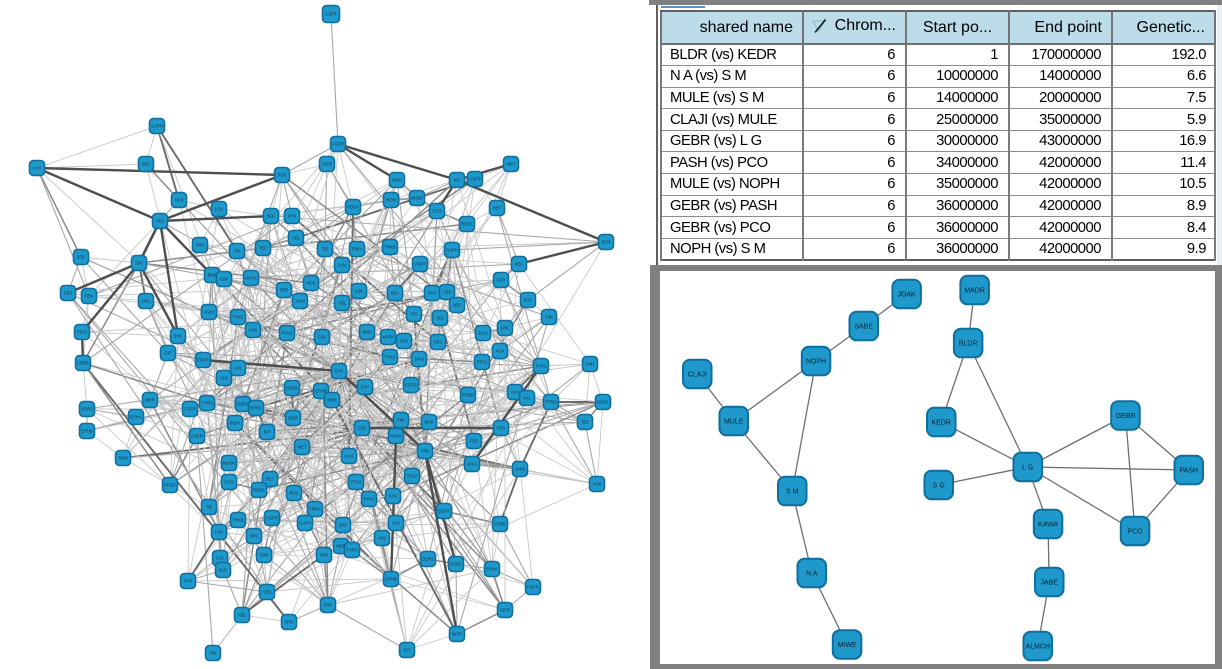 This screenshot has height=669, width=1222. I want to click on svg-text: TRKA, so click(314, 509).